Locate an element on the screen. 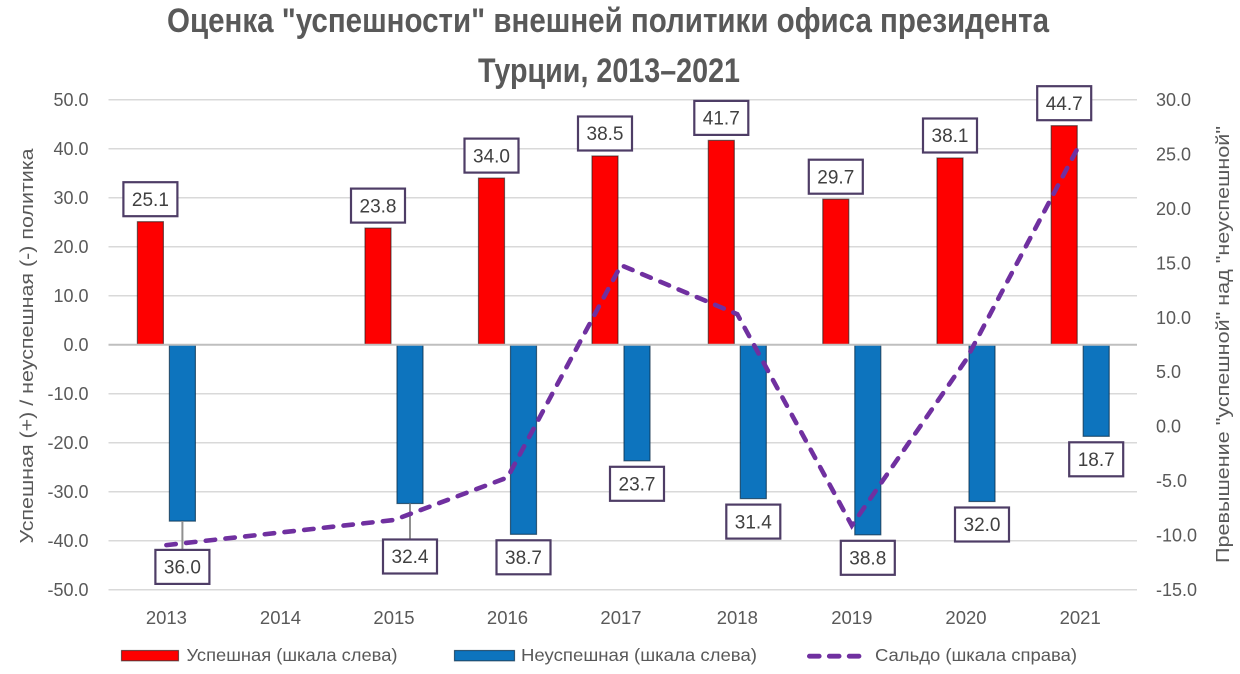  svg-text:Успешная (+) / неуспешная (-): Успешная (+) / неуспешная (-) политика is located at coordinates (27, 345).